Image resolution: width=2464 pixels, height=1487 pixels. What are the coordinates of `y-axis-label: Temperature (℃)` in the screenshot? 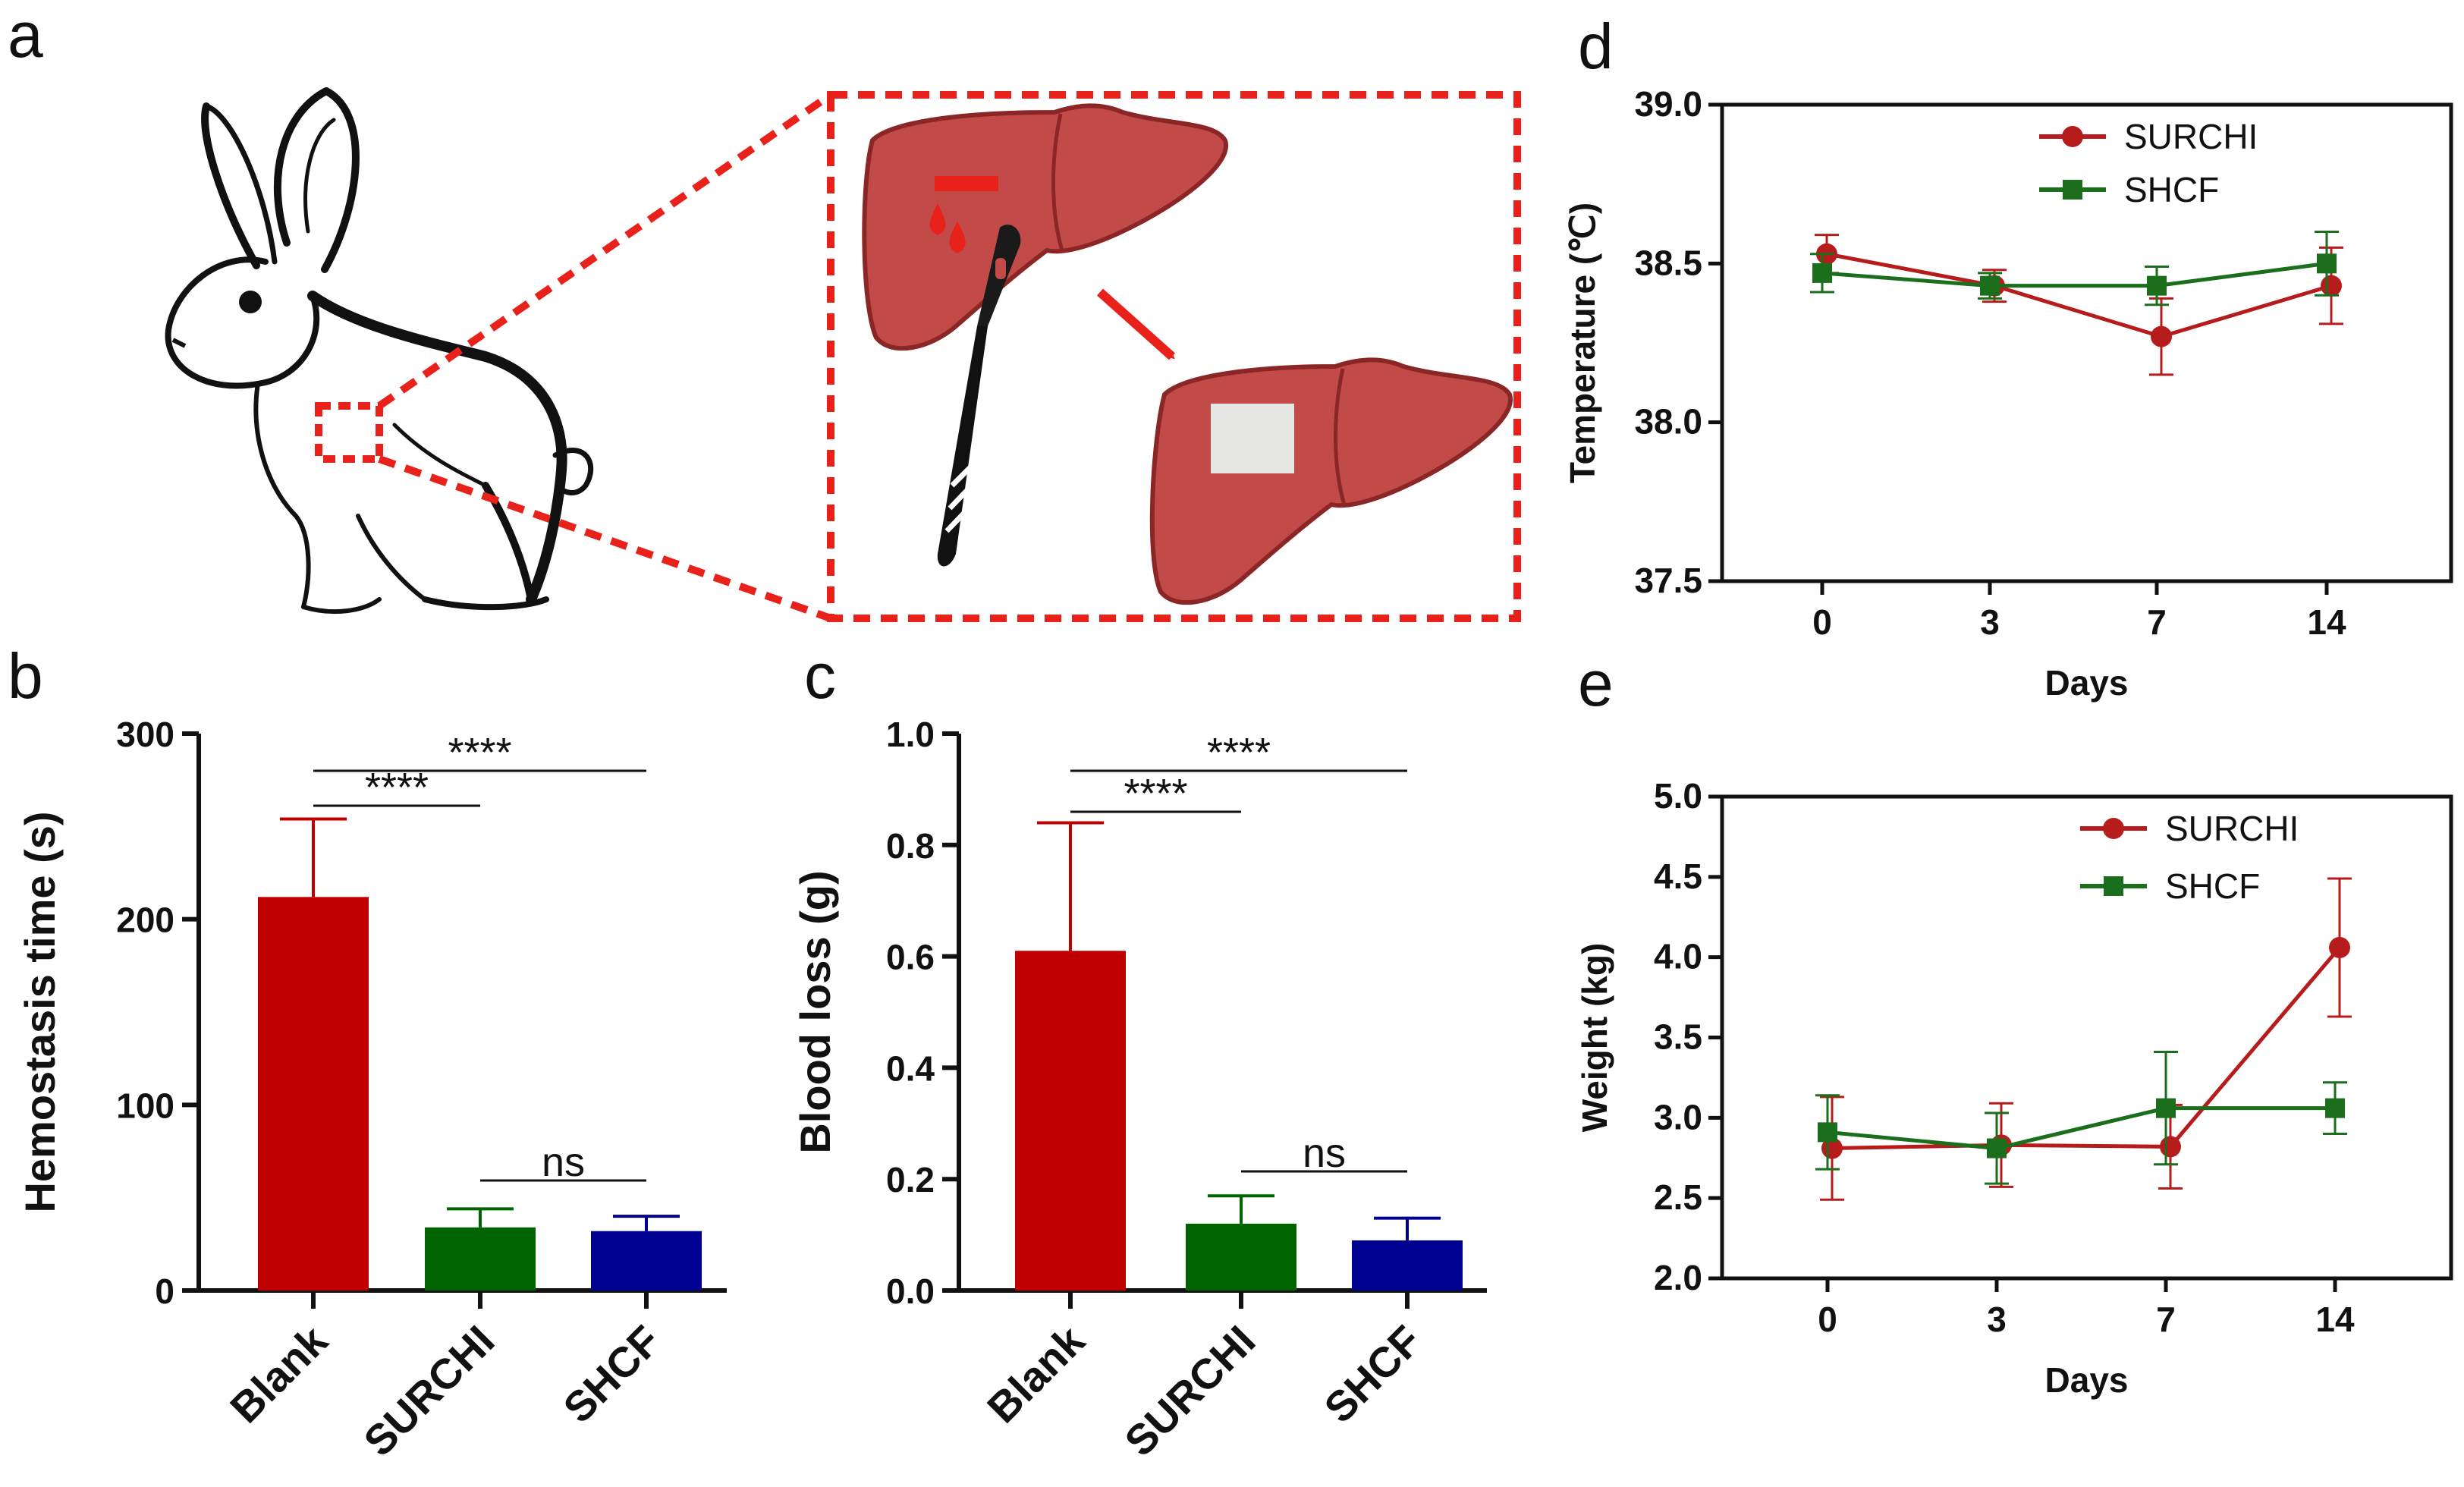 It's located at (1582, 343).